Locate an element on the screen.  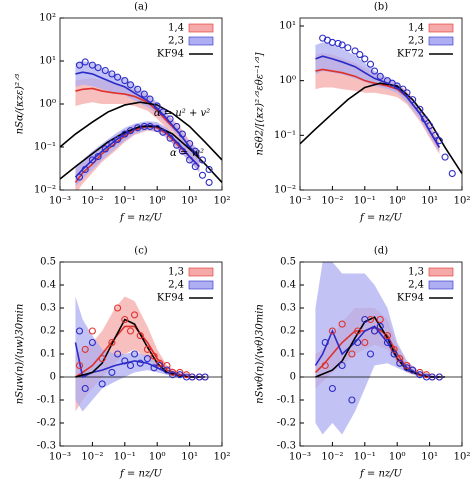
x-tick-label: 10⁰ is located at coordinates (397, 201).